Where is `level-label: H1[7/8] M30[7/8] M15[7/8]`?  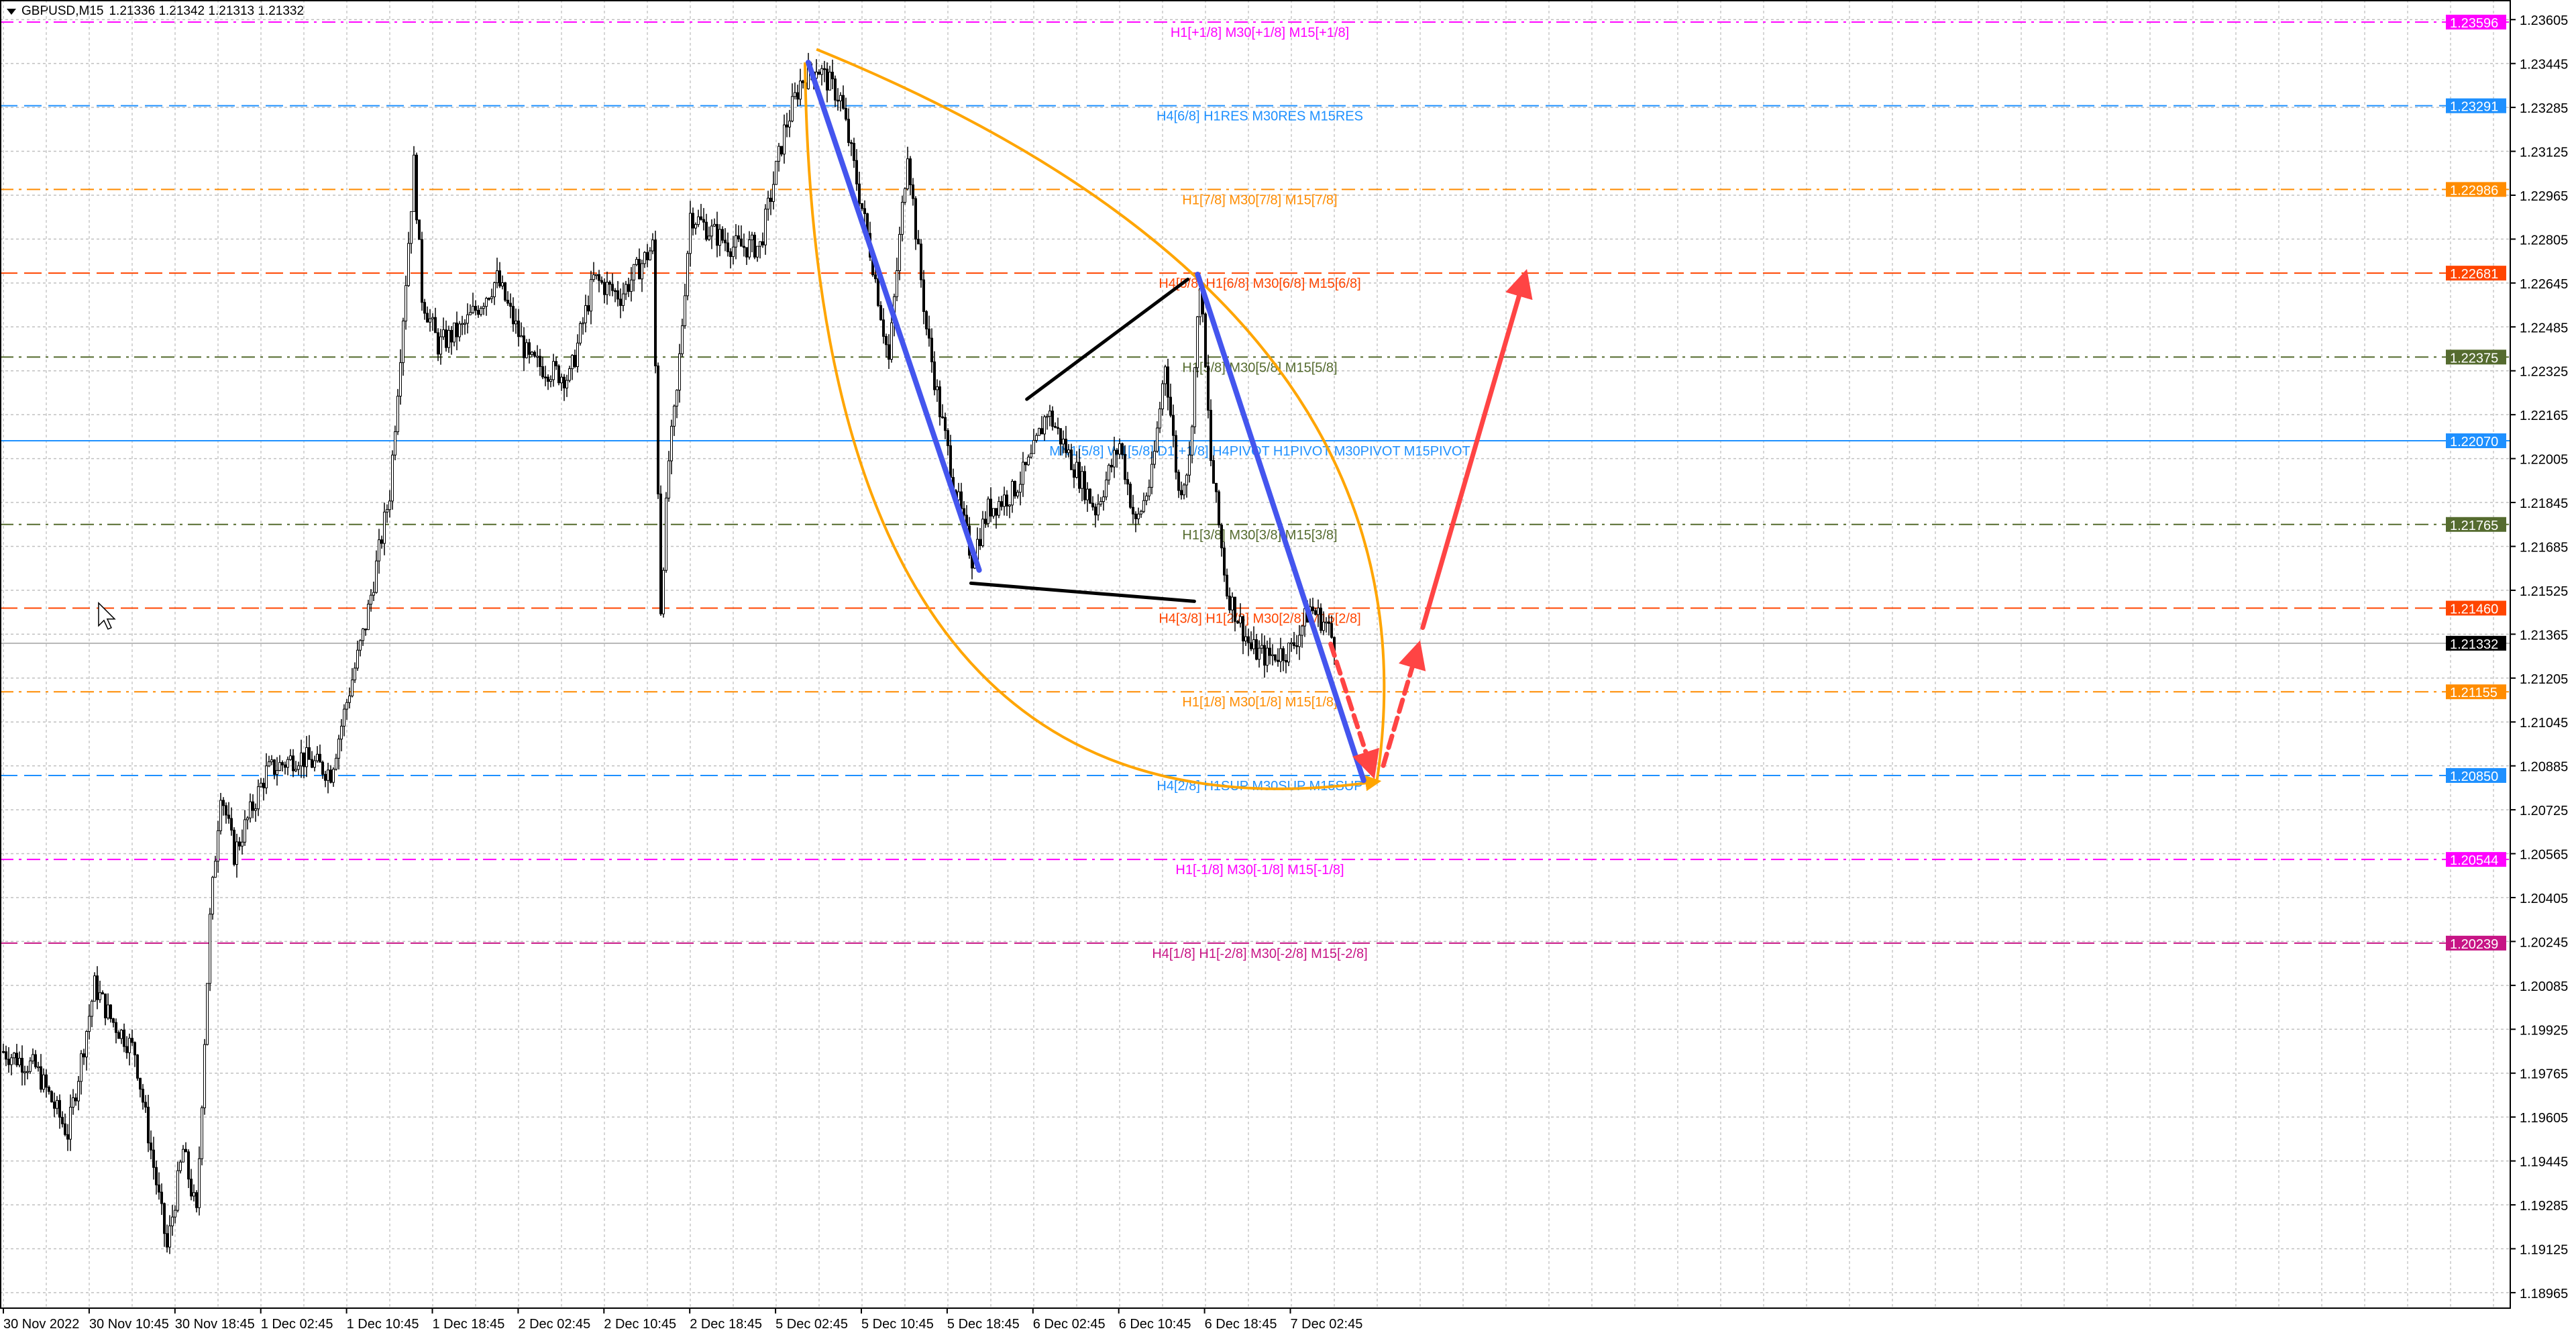
level-label: H1[7/8] M30[7/8] M15[7/8] is located at coordinates (1259, 200).